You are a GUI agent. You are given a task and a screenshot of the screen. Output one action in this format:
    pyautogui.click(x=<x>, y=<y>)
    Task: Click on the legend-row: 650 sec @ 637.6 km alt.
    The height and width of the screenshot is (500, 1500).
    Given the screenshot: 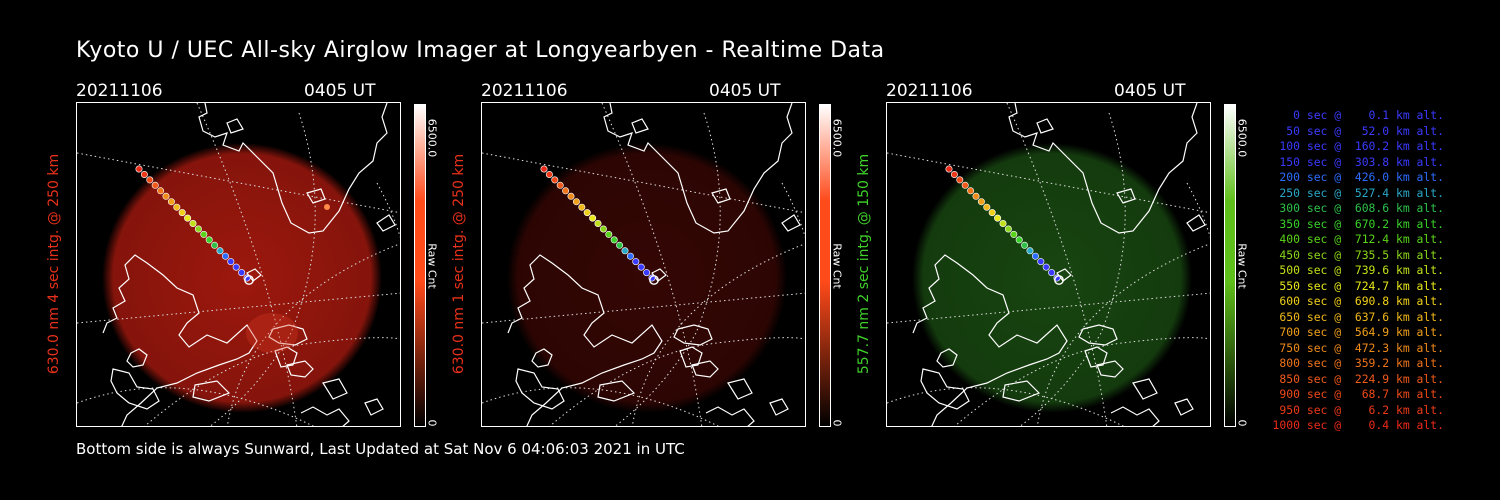 What is the action you would take?
    pyautogui.click(x=1358, y=316)
    